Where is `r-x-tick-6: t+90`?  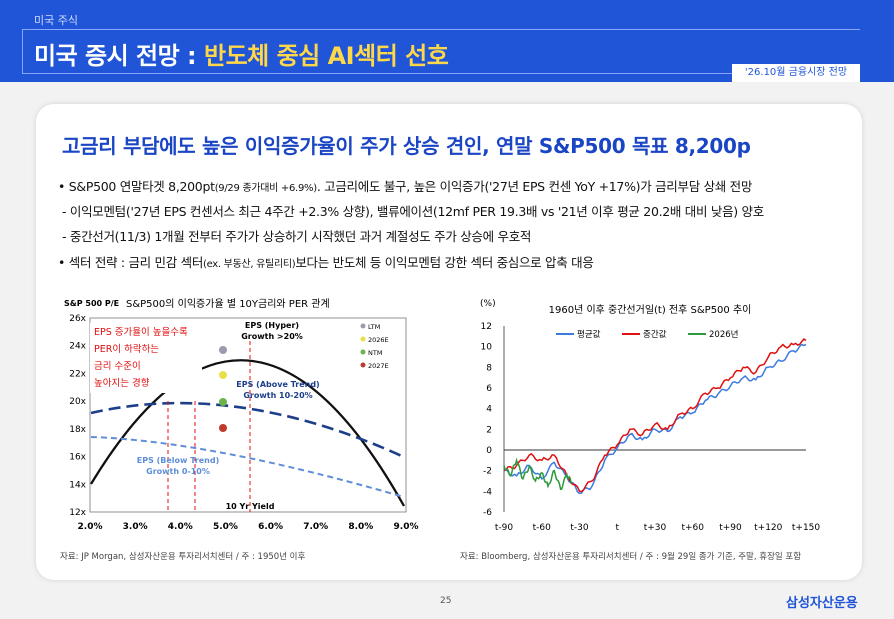
r-x-tick-6: t+90 is located at coordinates (730, 528).